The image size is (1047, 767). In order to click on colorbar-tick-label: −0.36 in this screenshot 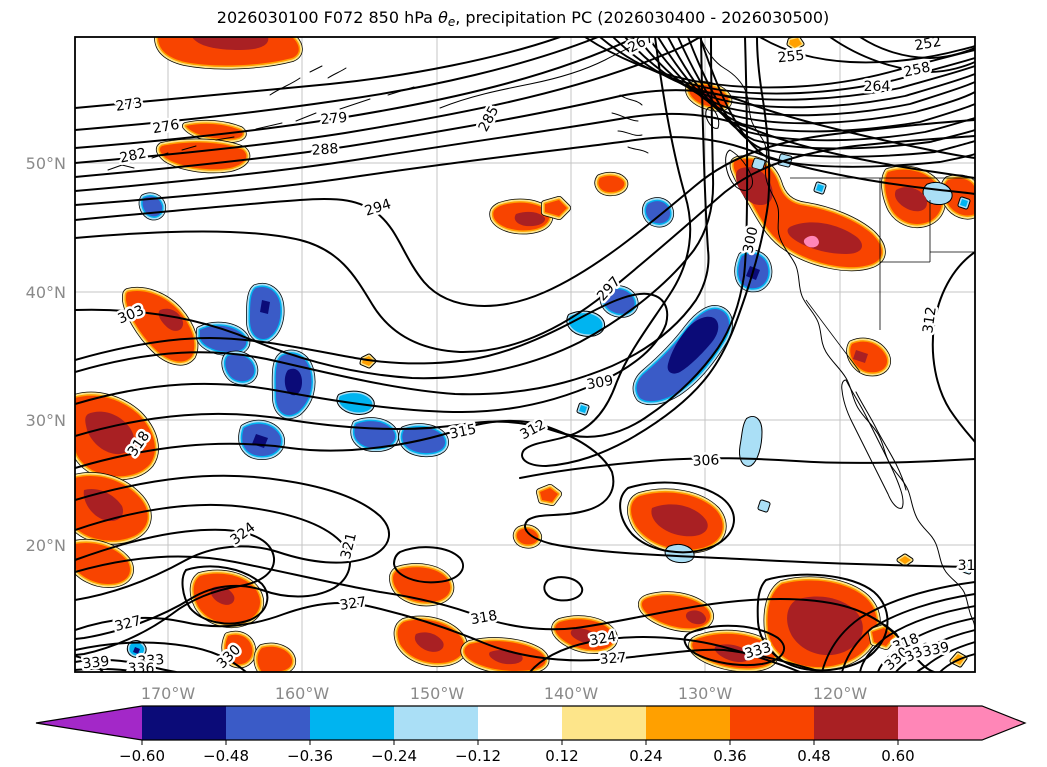, I will do `click(310, 756)`.